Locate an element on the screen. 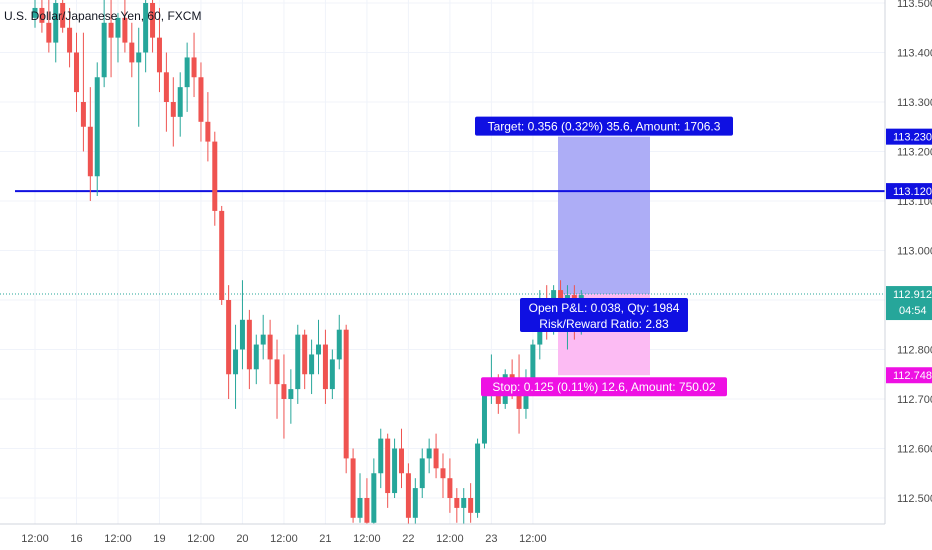 This screenshot has width=932, height=550. stop-label: Stop: 0.125 (0.11%) 12.6, Amount: 750.02 is located at coordinates (604, 387).